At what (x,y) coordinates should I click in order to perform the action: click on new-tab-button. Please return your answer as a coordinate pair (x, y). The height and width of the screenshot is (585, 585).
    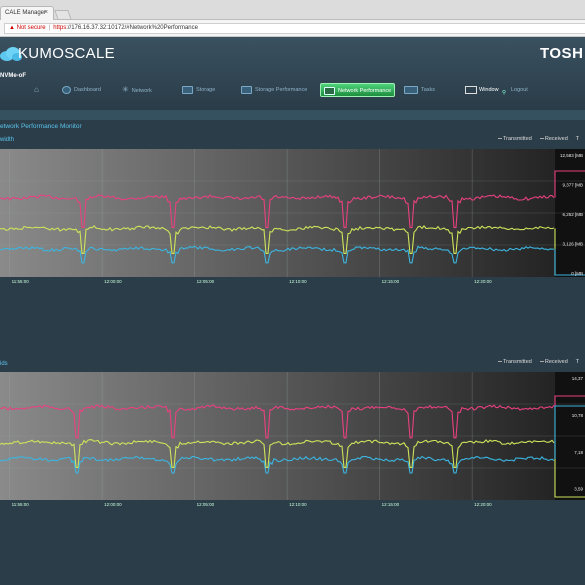
    Looking at the image, I should click on (63, 15).